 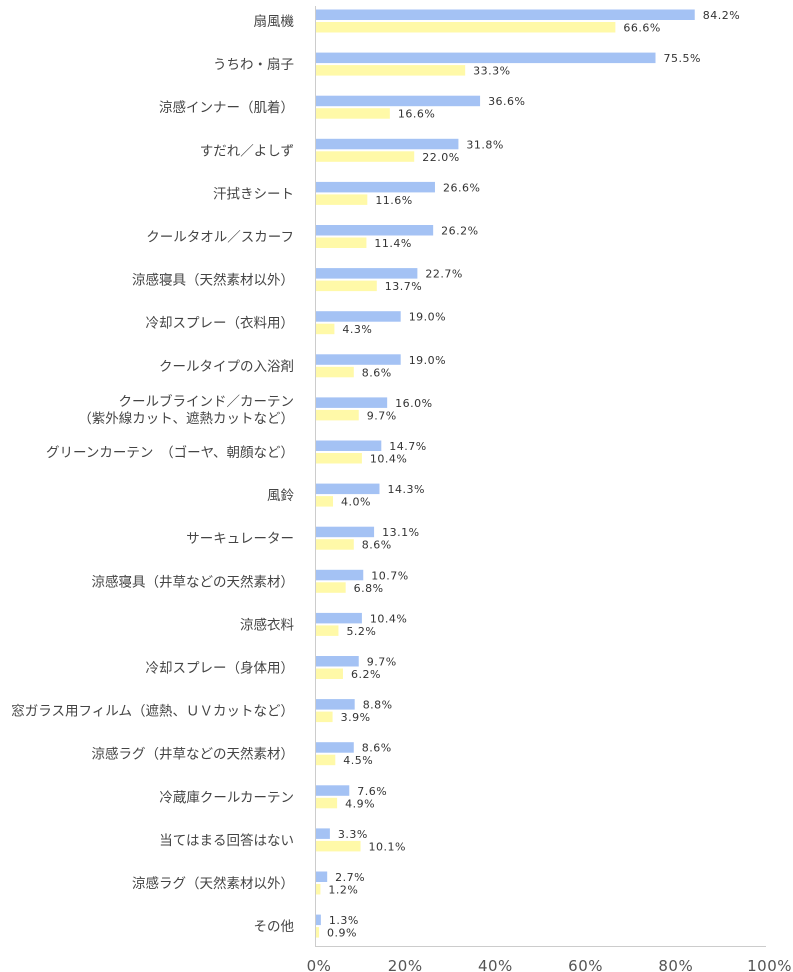 What do you see at coordinates (382, 662) in the screenshot?
I see `value-label-series-a: 9.7%` at bounding box center [382, 662].